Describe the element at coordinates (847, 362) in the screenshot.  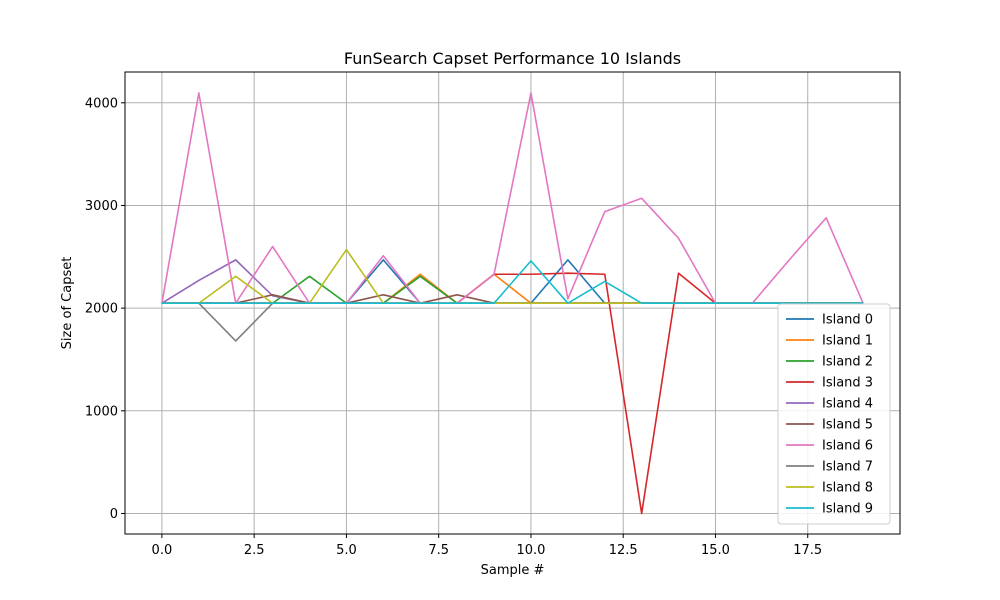
I see `legend-label-island-2: Island 2` at that location.